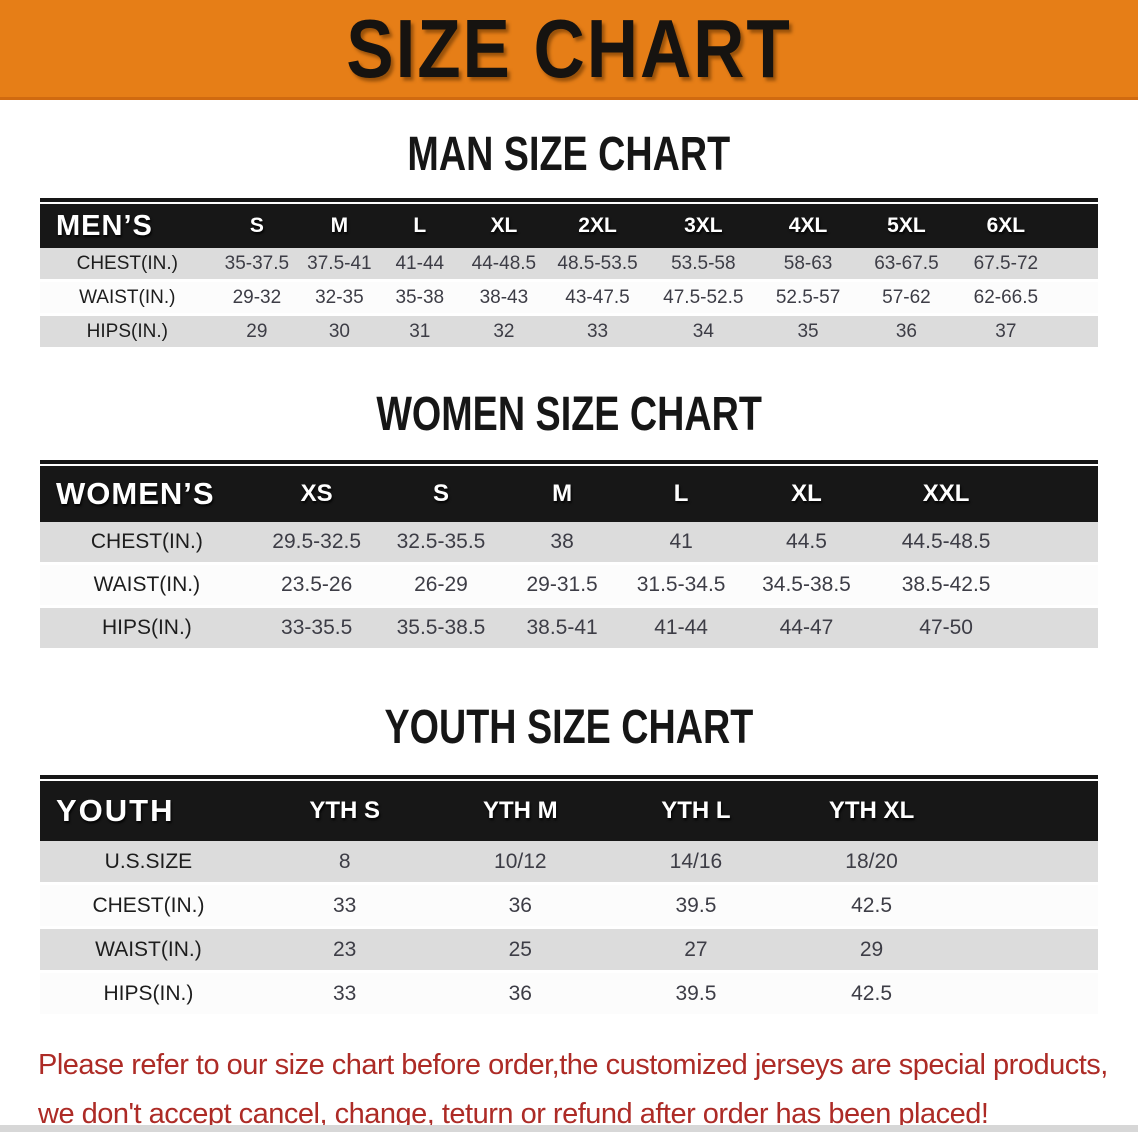  What do you see at coordinates (946, 585) in the screenshot?
I see `table-cell: 38.5-42.5` at bounding box center [946, 585].